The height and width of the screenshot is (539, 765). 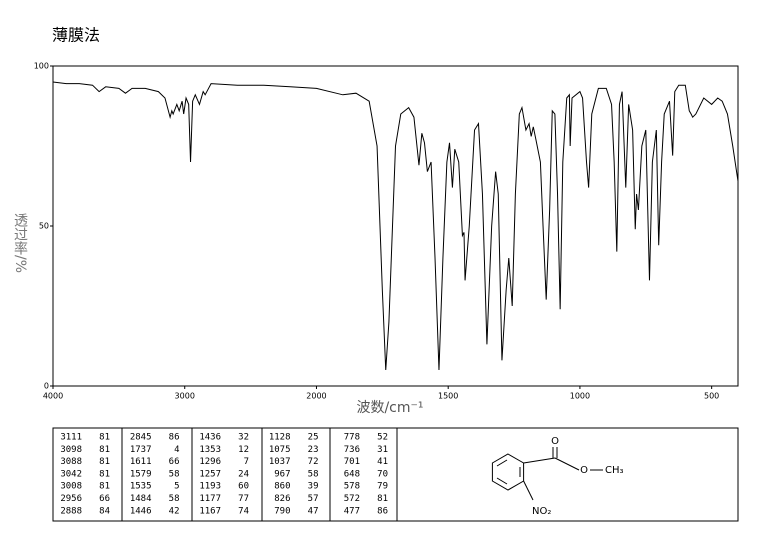 What do you see at coordinates (711, 396) in the screenshot?
I see `x-tick-label: 500` at bounding box center [711, 396].